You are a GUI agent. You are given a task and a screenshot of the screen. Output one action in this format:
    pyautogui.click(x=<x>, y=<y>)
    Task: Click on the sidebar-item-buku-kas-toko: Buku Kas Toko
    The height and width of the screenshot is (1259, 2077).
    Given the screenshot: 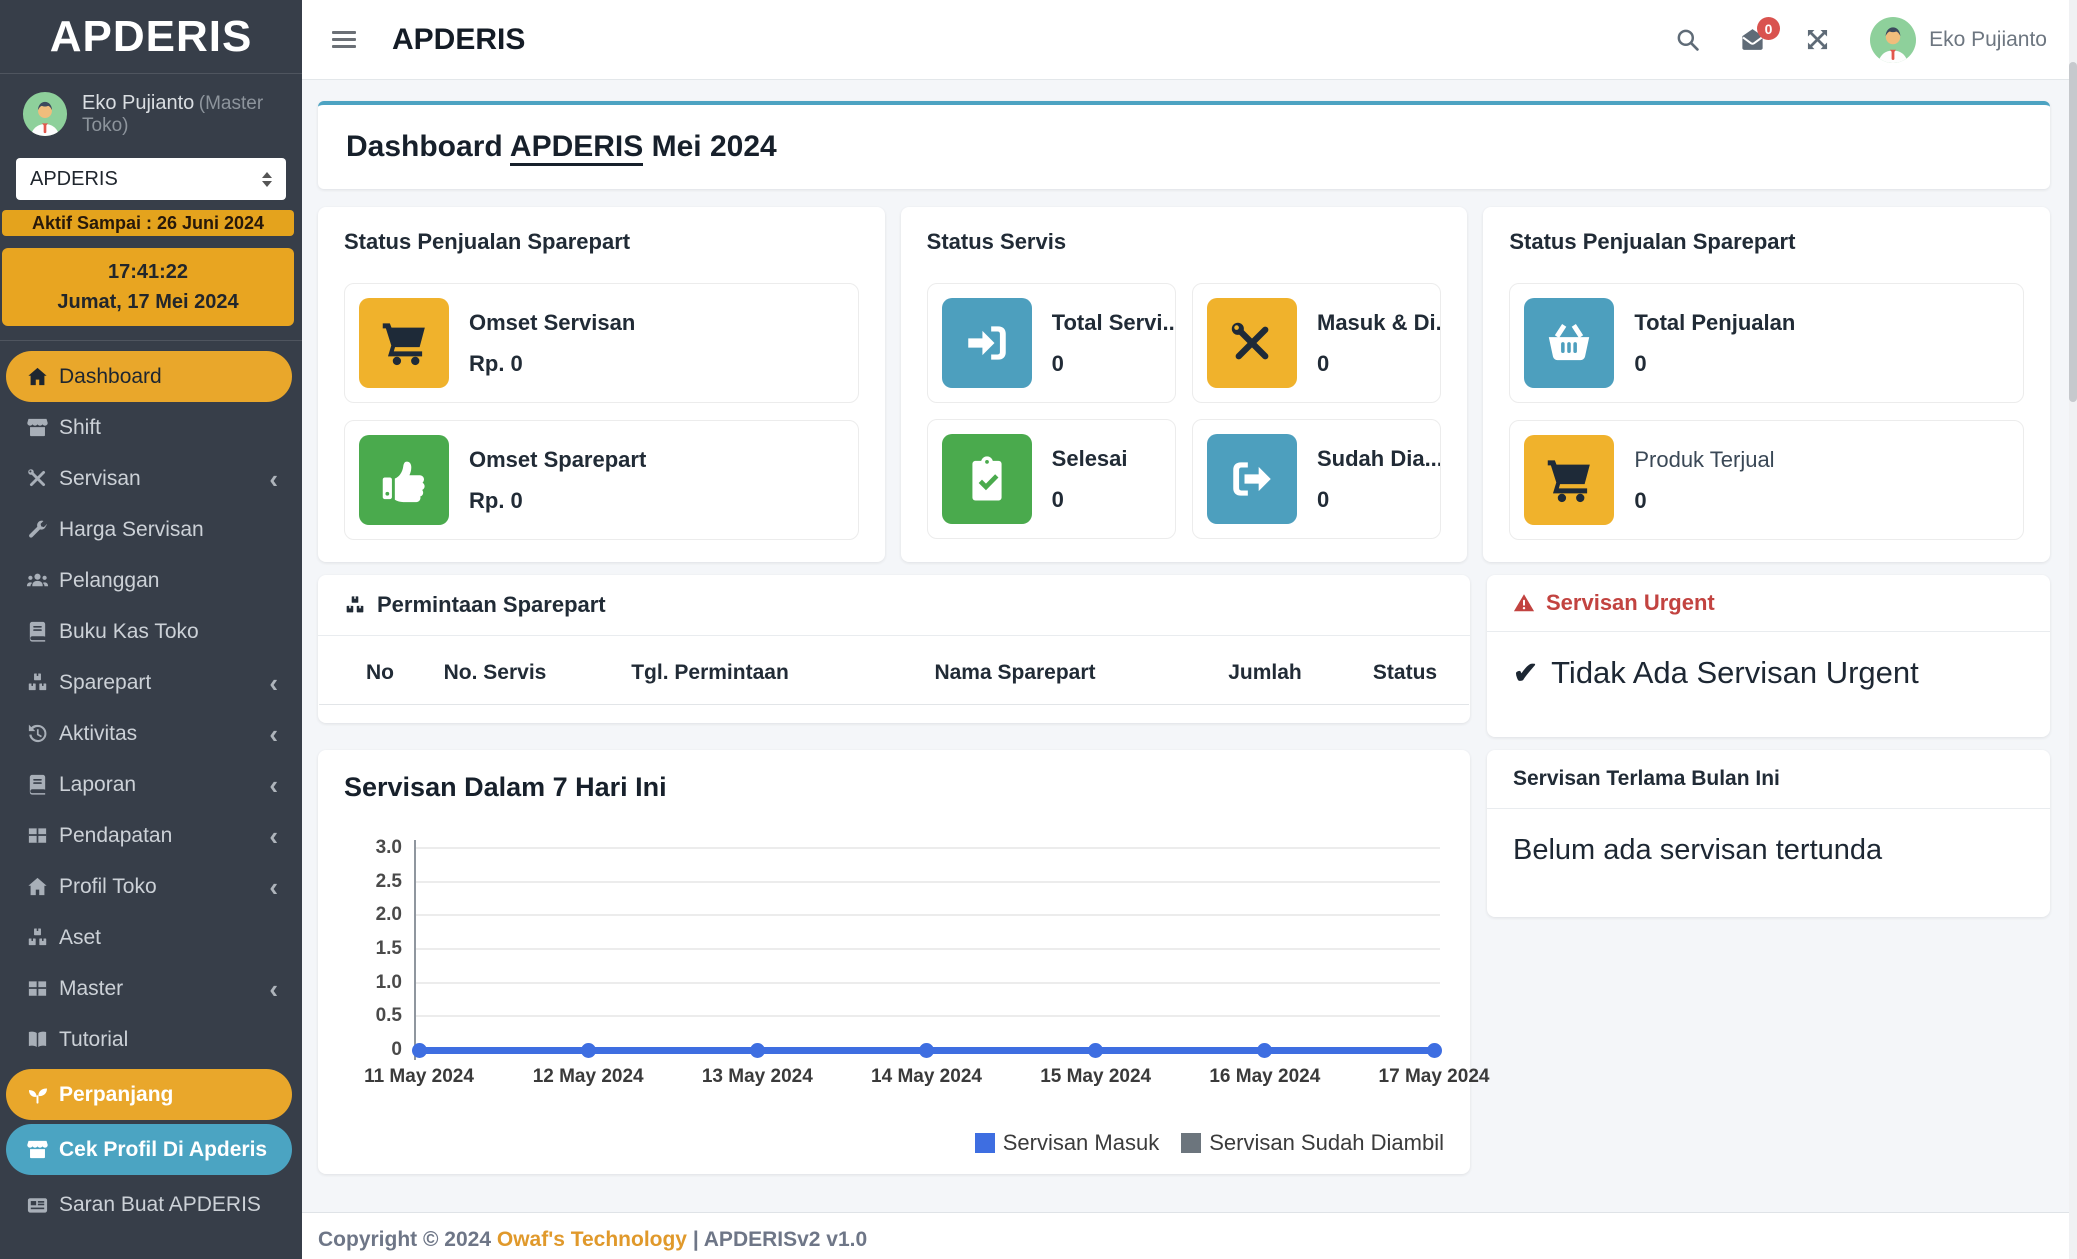 What is the action you would take?
    pyautogui.click(x=151, y=631)
    